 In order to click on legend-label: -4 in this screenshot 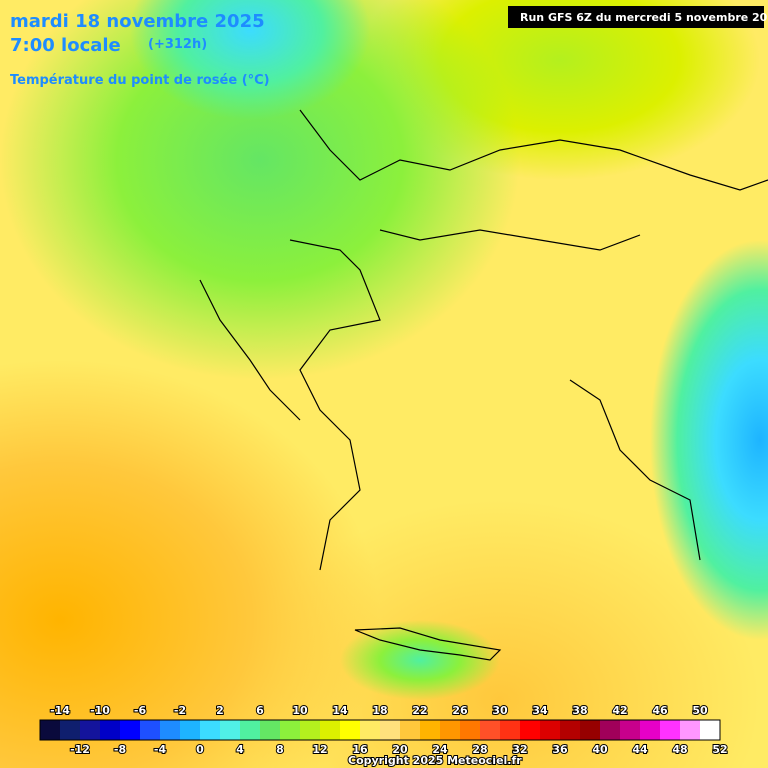, I will do `click(160, 749)`.